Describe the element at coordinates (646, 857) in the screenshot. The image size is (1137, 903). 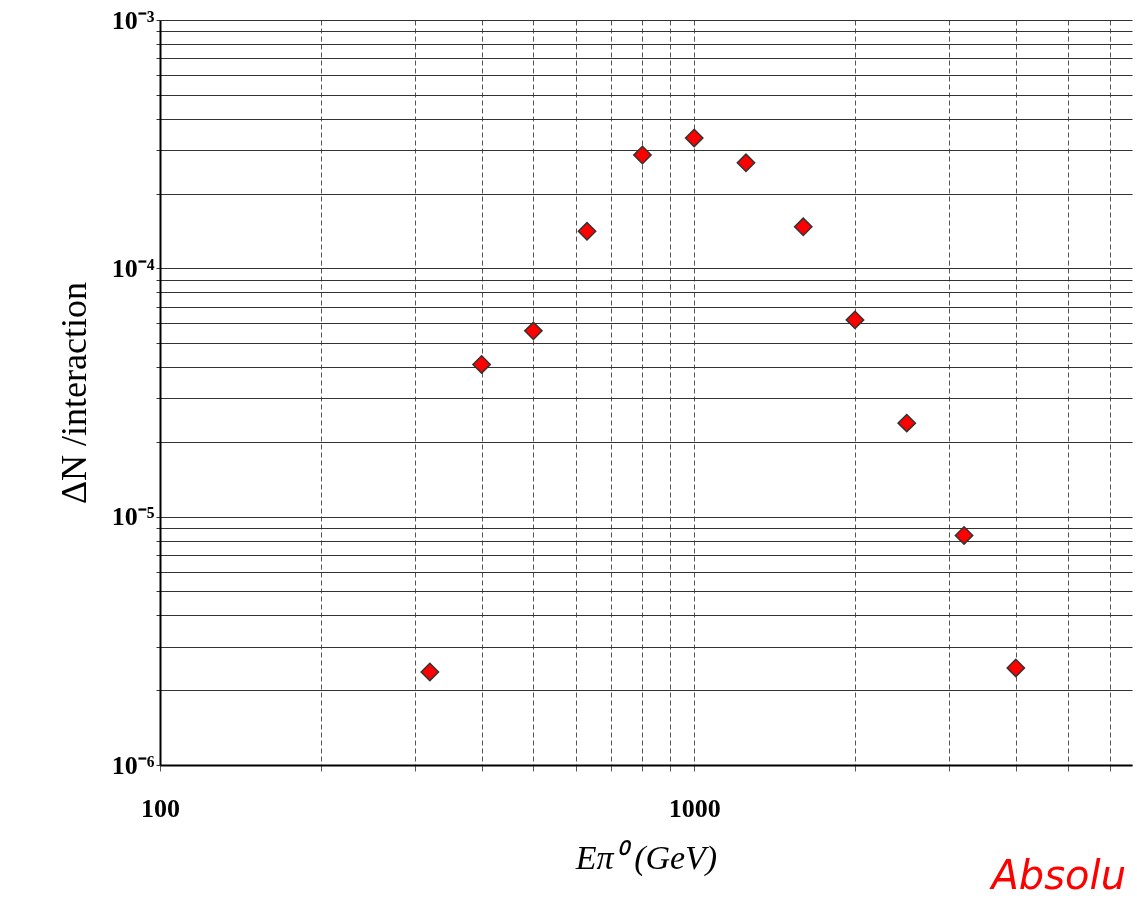
I see `x-axis-title: Eπ⁰ (GeV)` at that location.